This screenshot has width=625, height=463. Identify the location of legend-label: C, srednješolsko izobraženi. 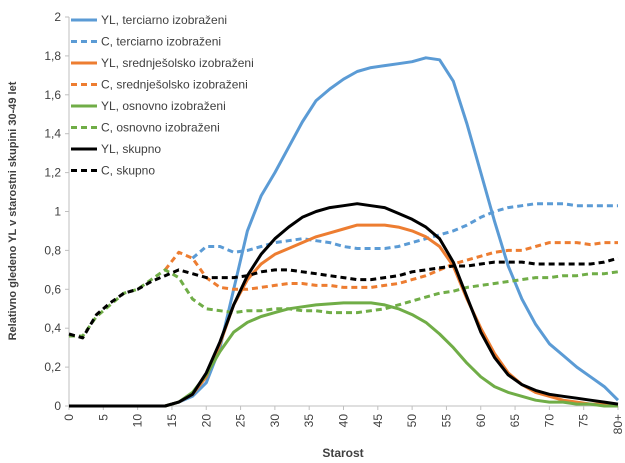
(174, 85).